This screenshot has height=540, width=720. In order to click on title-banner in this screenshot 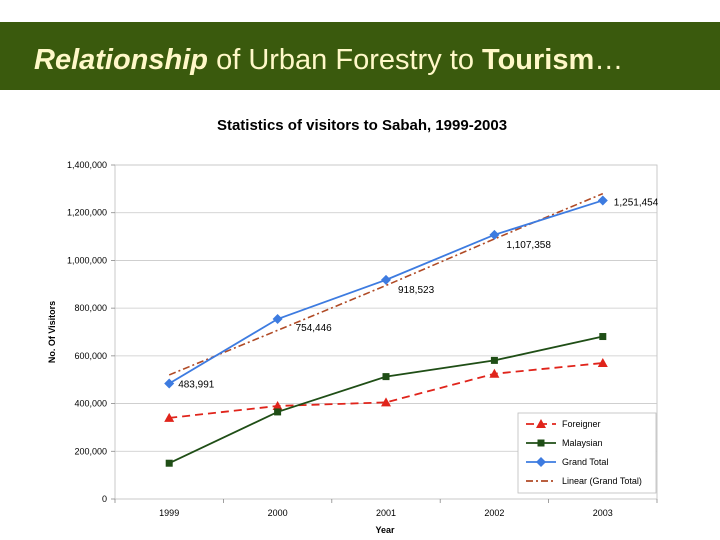, I will do `click(360, 56)`.